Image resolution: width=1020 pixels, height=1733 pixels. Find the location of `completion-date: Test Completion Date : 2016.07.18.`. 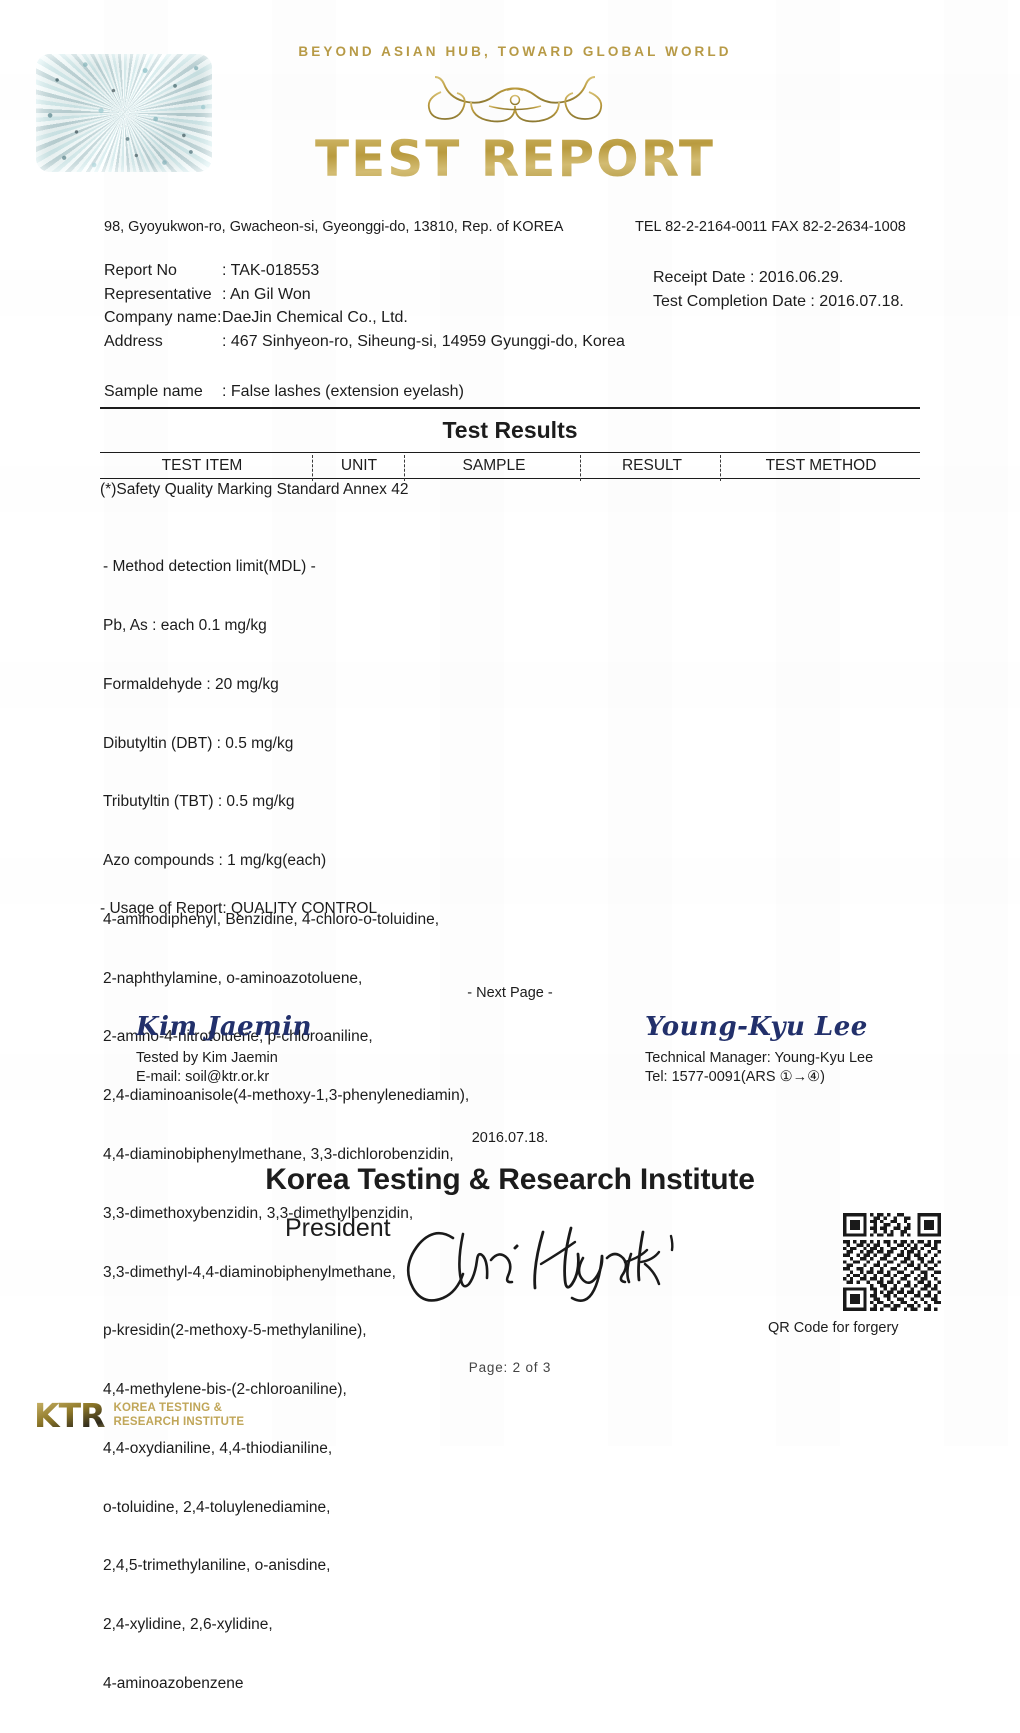

completion-date: Test Completion Date : 2016.07.18. is located at coordinates (778, 301).